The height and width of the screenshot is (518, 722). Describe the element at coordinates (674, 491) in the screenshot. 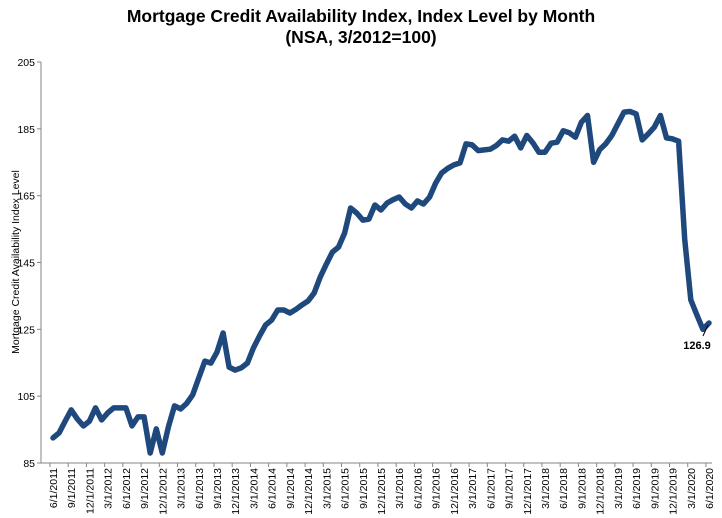

I see `x-tick-label: 12/1/2019` at that location.